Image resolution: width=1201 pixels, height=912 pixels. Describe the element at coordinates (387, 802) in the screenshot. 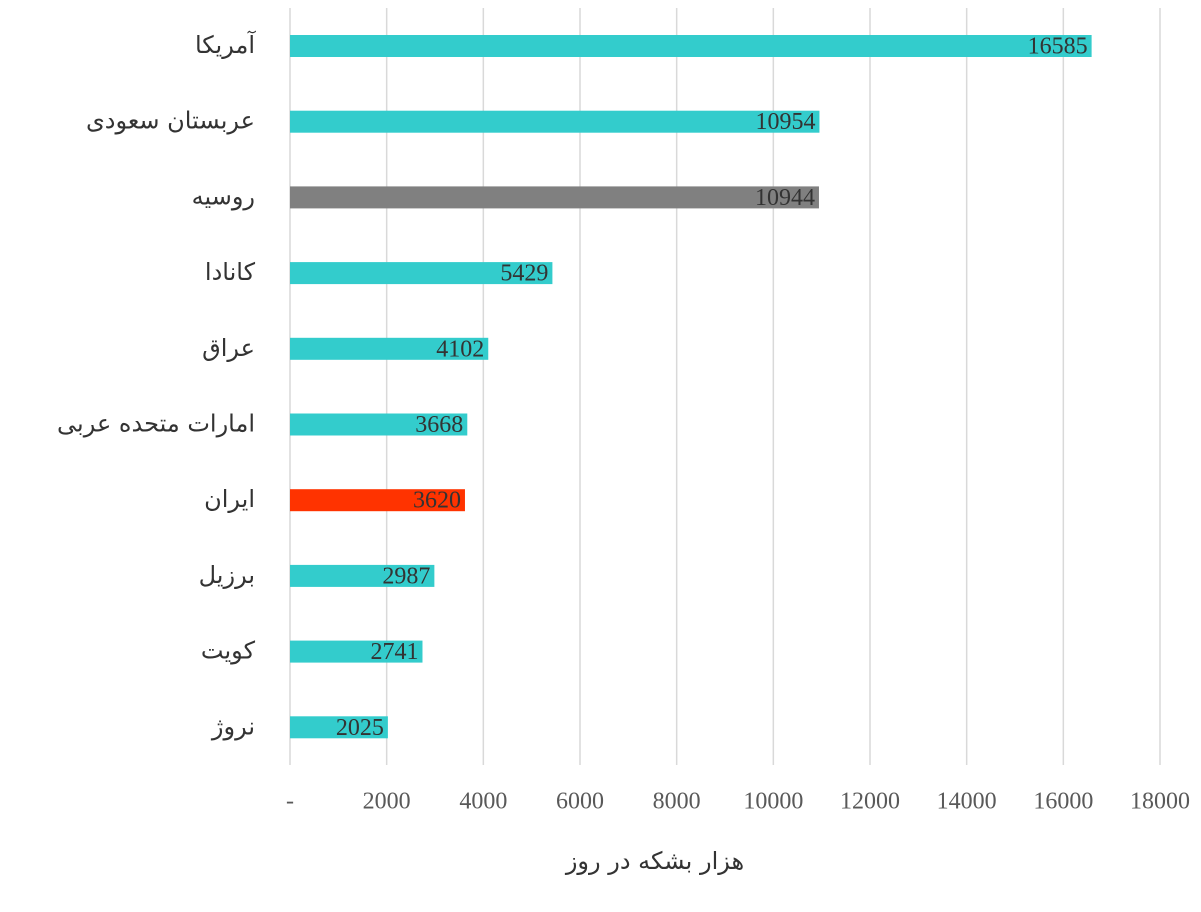

I see `x-tick-label: 2000` at that location.